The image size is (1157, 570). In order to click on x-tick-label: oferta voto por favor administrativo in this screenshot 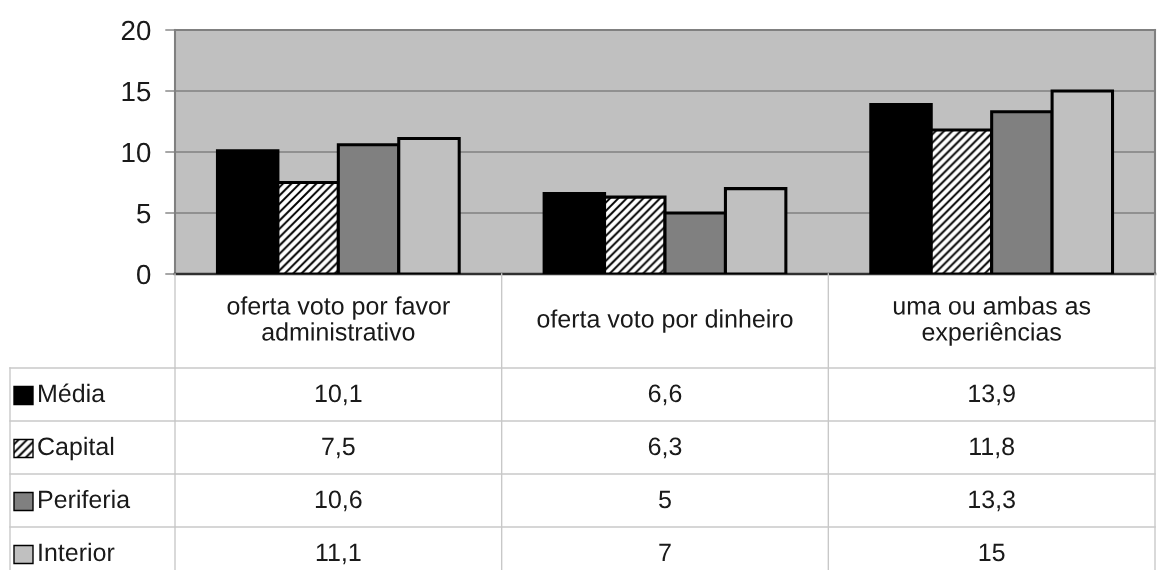, I will do `click(338, 318)`.